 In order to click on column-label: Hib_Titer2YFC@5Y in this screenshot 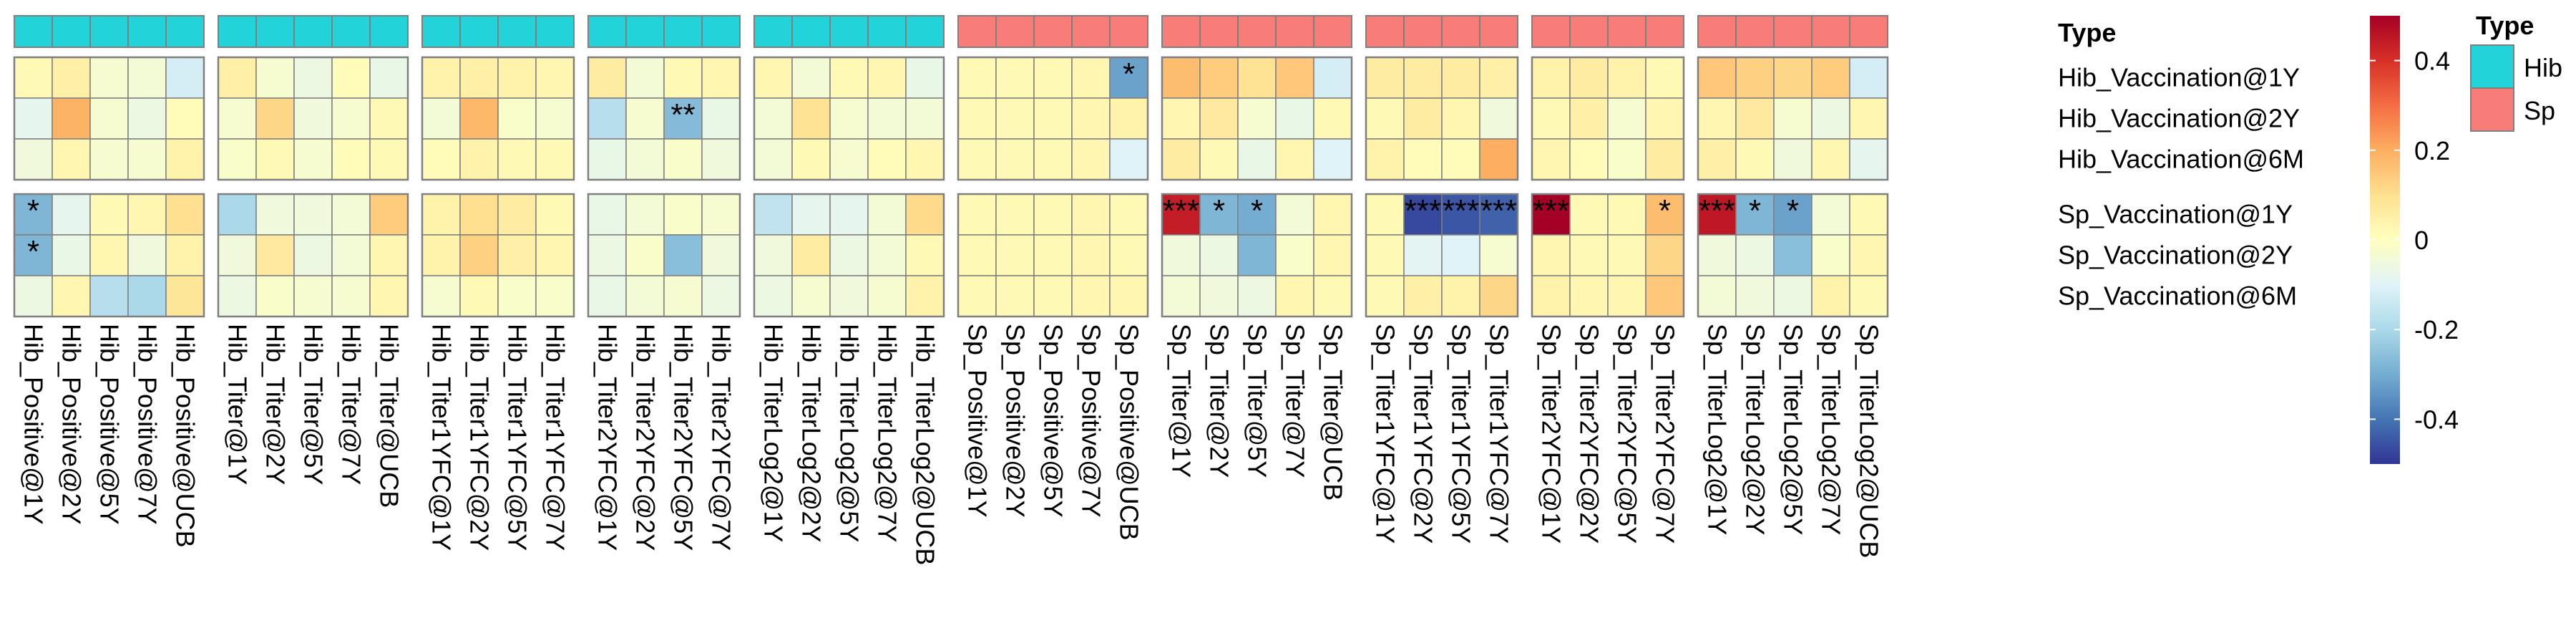, I will do `click(683, 437)`.